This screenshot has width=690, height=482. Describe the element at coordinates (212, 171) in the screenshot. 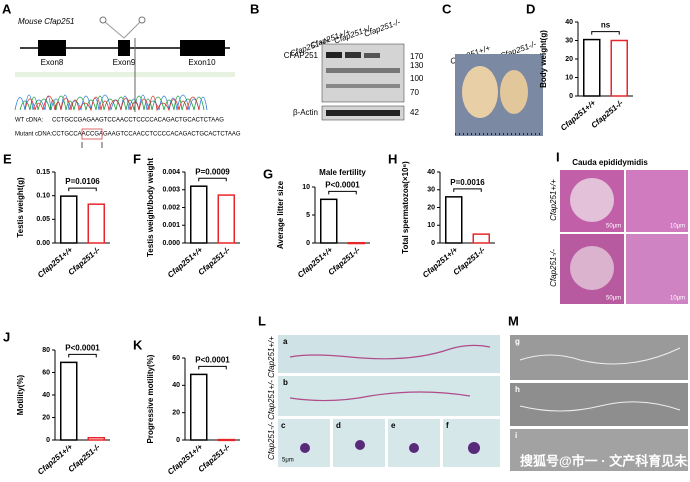

I see `annotation: P=0.0009` at that location.